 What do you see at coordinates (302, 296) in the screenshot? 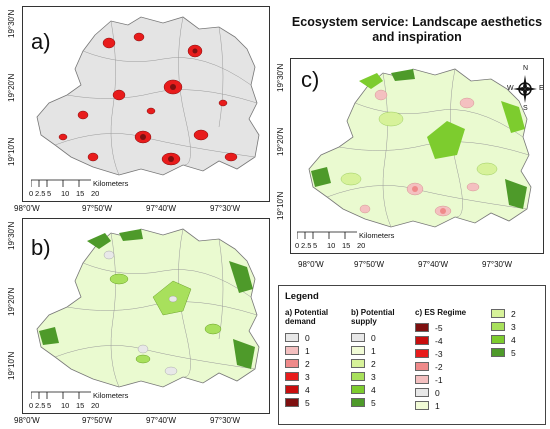
I see `legend-title: Legend` at bounding box center [302, 296].